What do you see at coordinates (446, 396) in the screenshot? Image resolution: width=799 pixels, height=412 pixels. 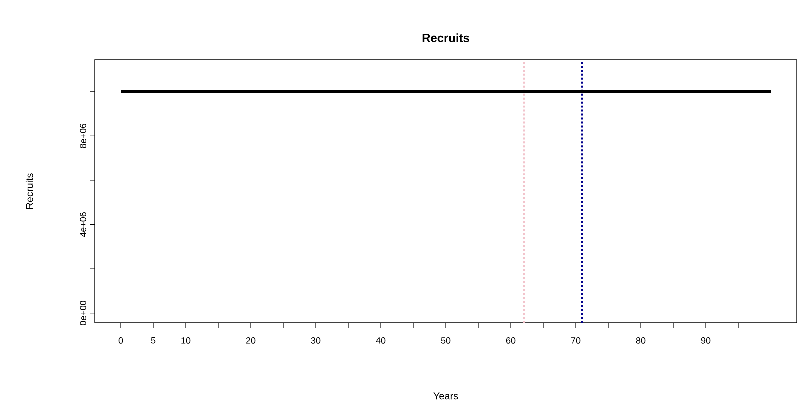 I see `x-axis-title: Years` at bounding box center [446, 396].